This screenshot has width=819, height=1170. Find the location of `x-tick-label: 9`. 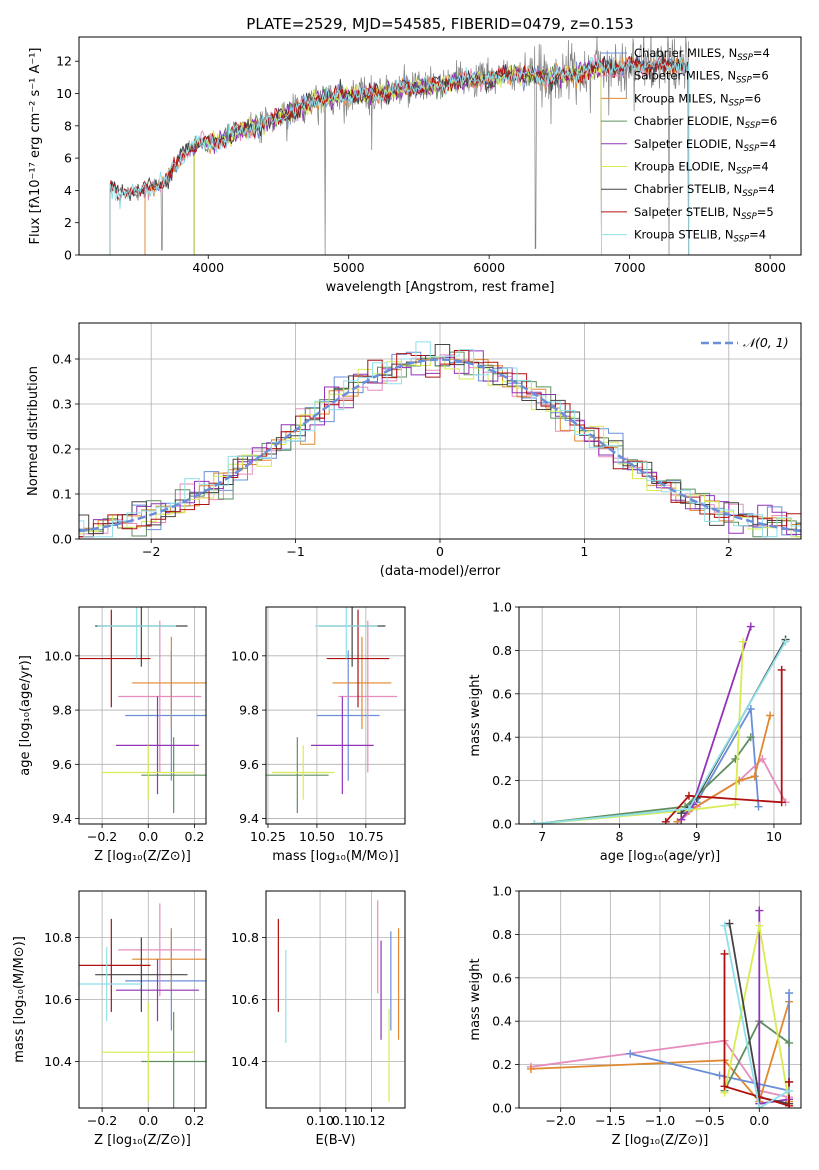

x-tick-label: 9 is located at coordinates (697, 836).